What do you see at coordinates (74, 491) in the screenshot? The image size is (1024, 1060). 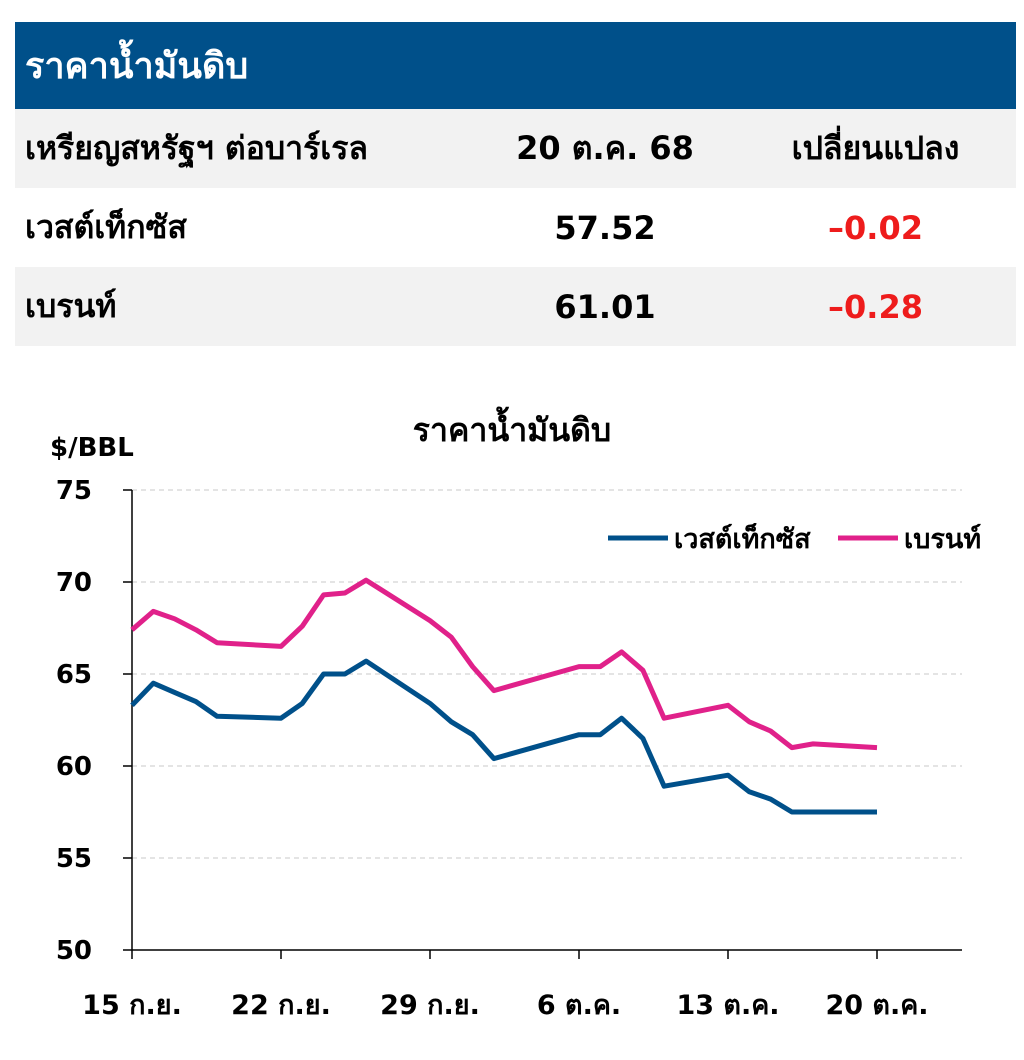 I see `y-tick-label: 75` at bounding box center [74, 491].